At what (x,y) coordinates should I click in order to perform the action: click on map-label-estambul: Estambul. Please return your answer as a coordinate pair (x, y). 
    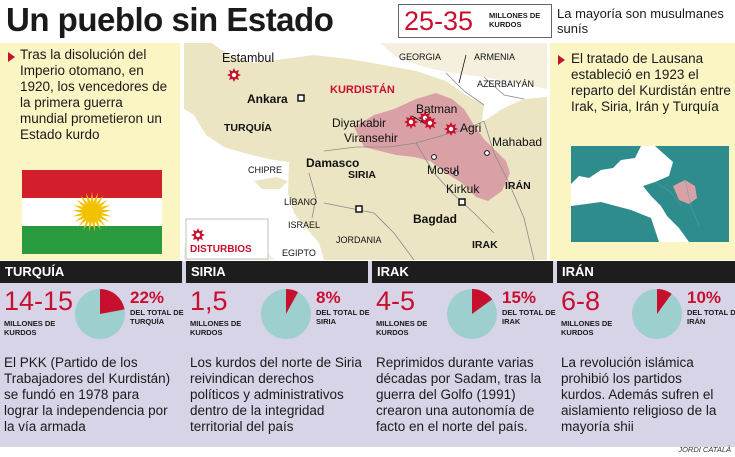
    Looking at the image, I should click on (248, 58).